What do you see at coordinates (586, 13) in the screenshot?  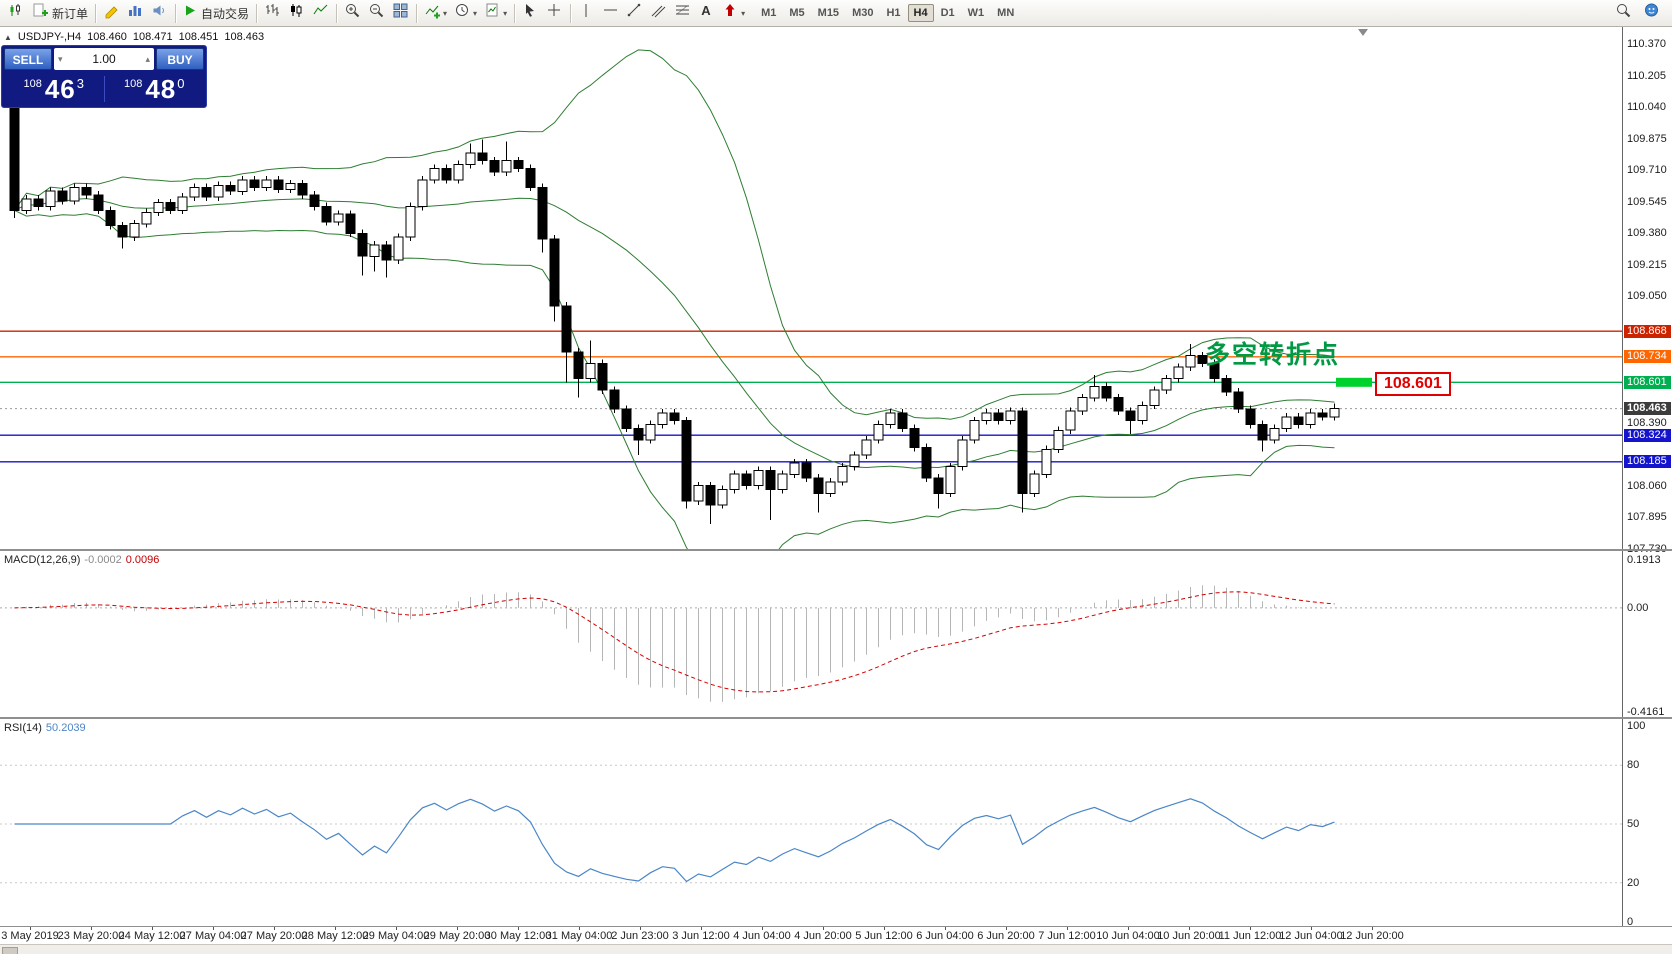 I see `vertical-line-tool-button` at bounding box center [586, 13].